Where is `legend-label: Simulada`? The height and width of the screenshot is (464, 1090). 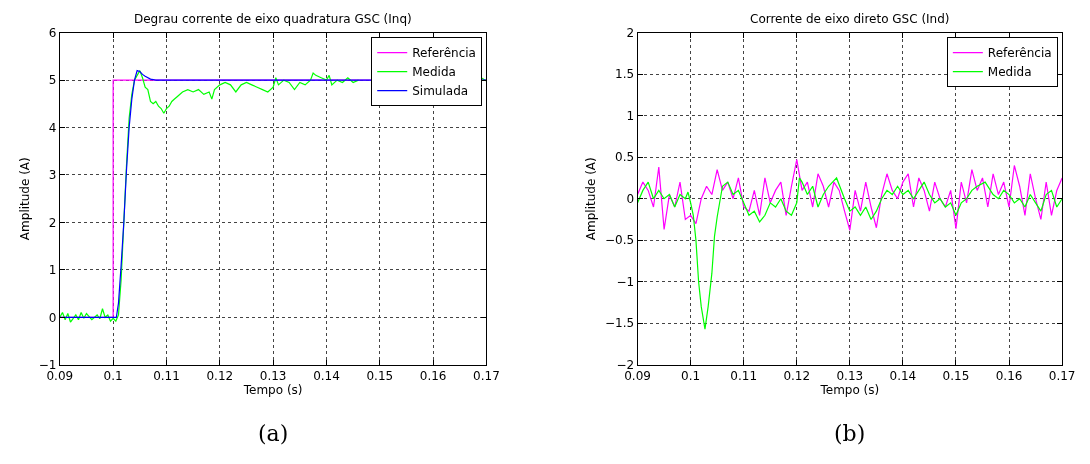 legend-label: Simulada is located at coordinates (440, 91).